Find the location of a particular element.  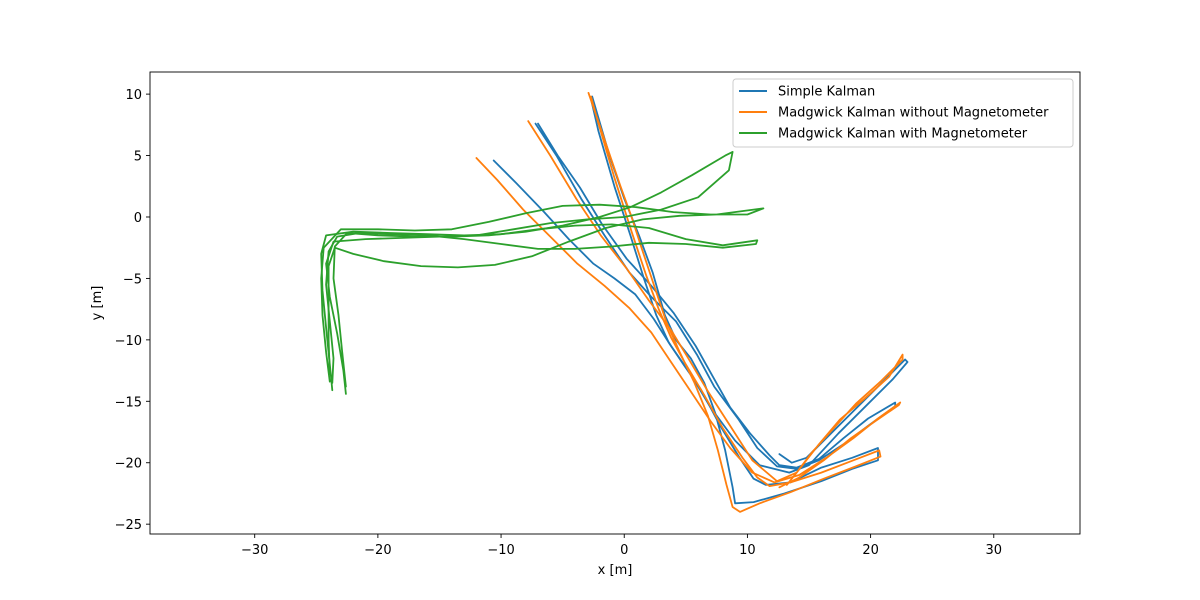

legend-label: Madgwick Kalman without Magnetometer is located at coordinates (913, 113).